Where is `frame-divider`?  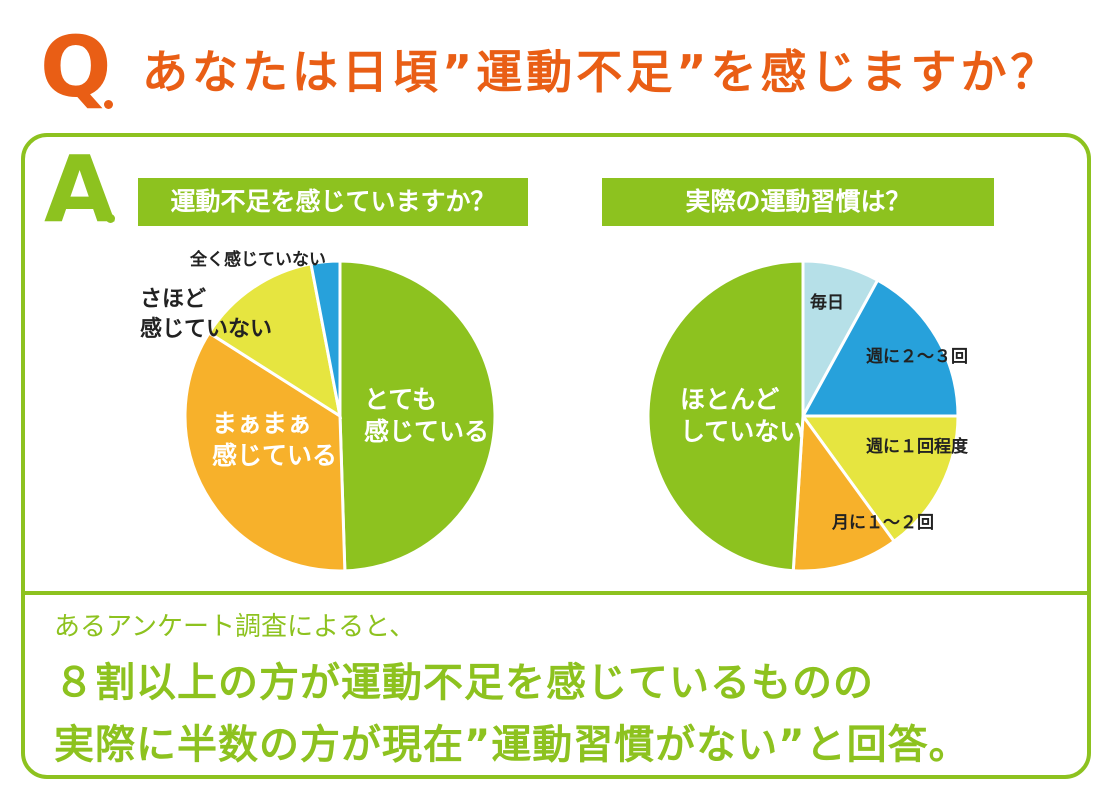
frame-divider is located at coordinates (556, 593).